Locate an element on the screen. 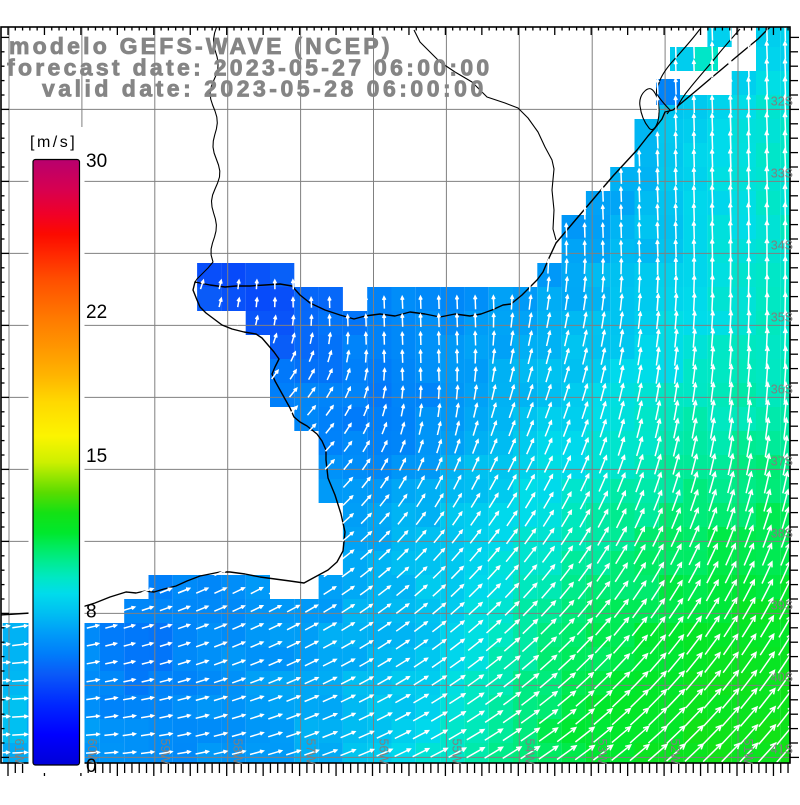  svg-text: 60W is located at coordinates (92, 752).